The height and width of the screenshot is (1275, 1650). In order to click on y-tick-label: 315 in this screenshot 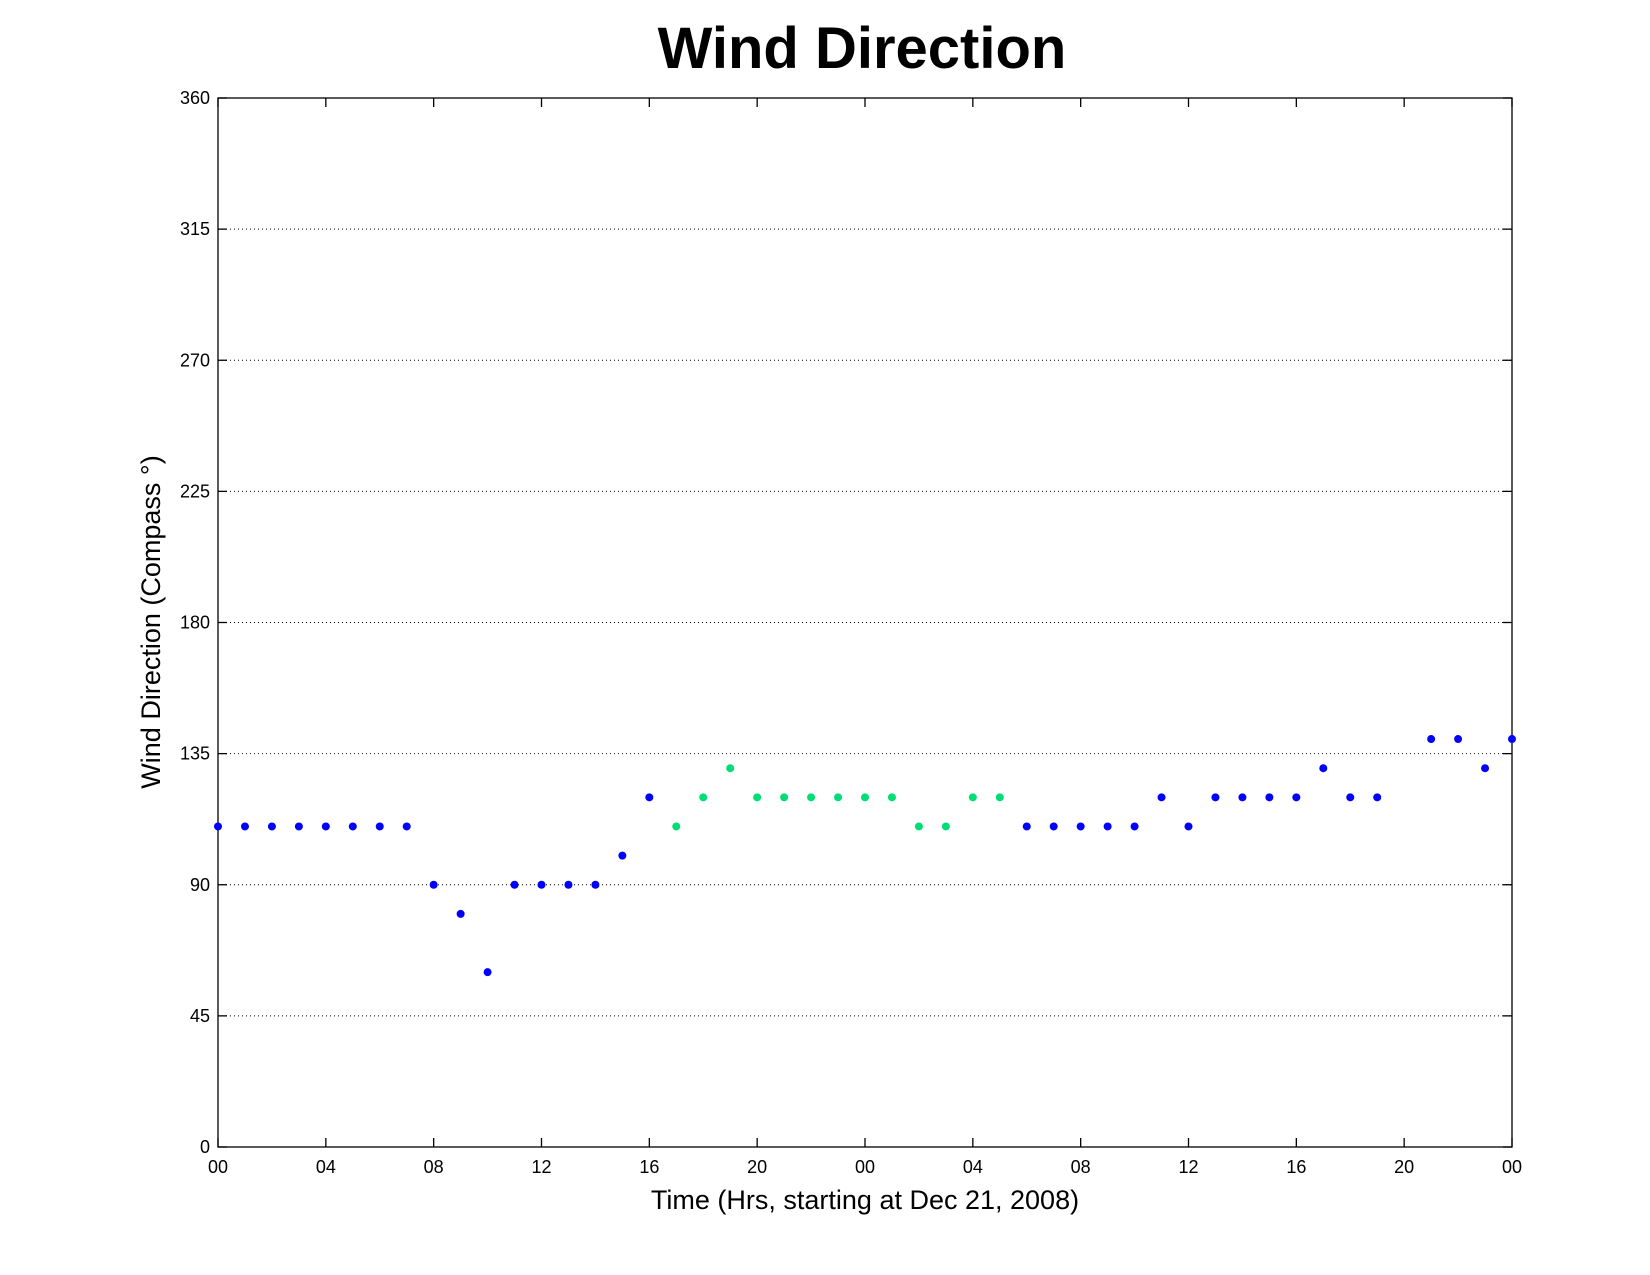, I will do `click(195, 229)`.